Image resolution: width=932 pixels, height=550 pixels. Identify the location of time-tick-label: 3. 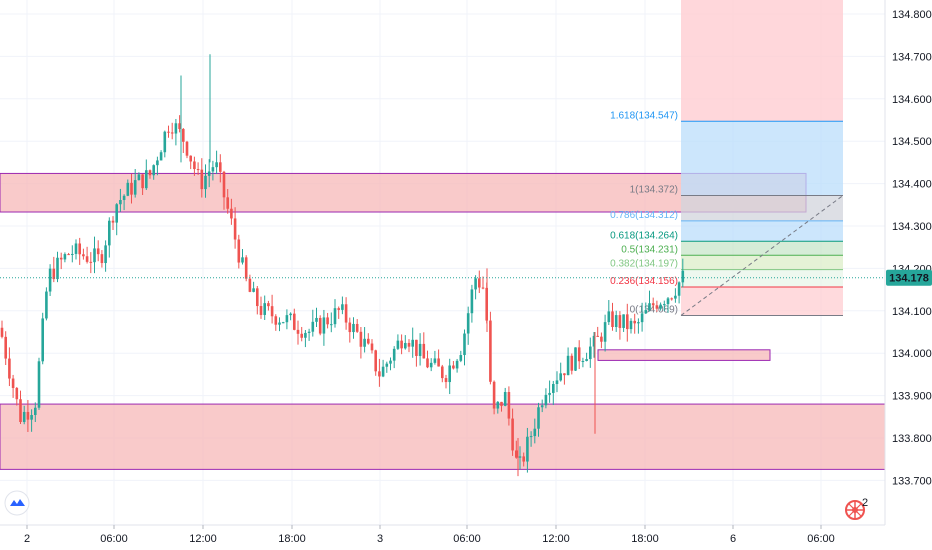
(380, 539).